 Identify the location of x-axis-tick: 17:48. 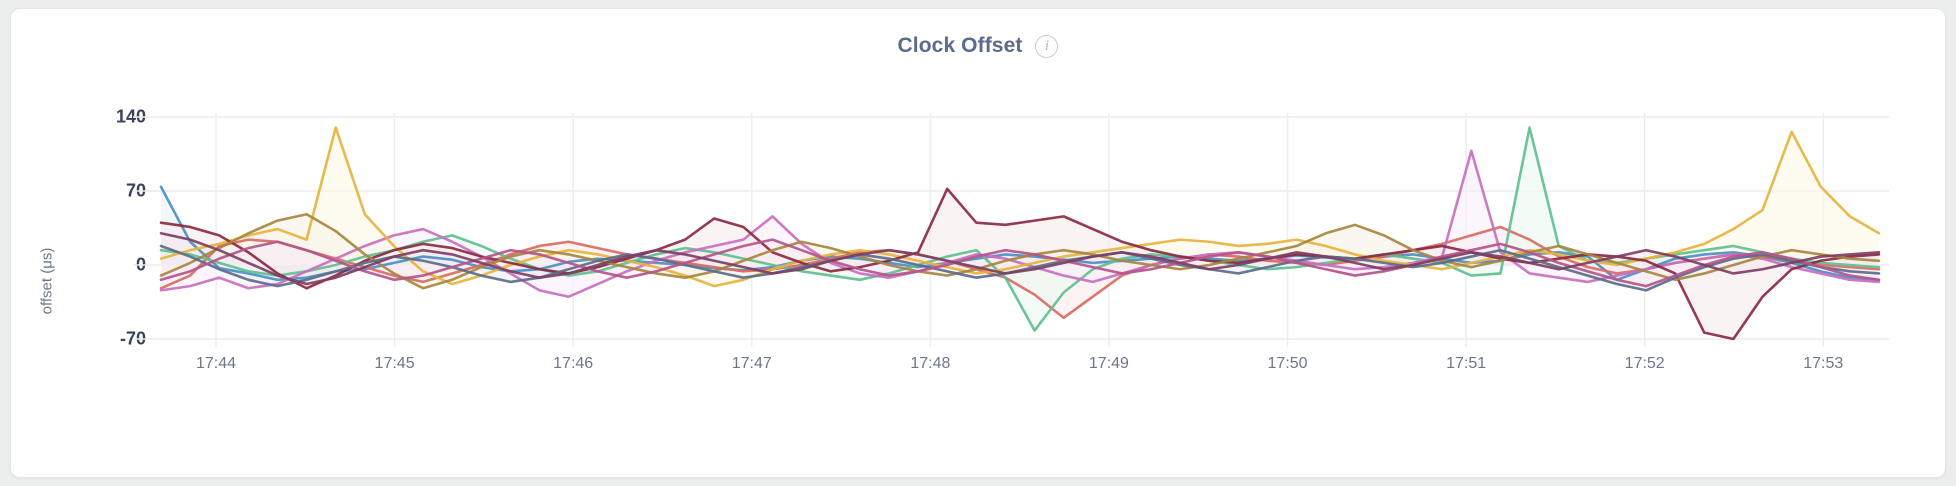
(930, 363).